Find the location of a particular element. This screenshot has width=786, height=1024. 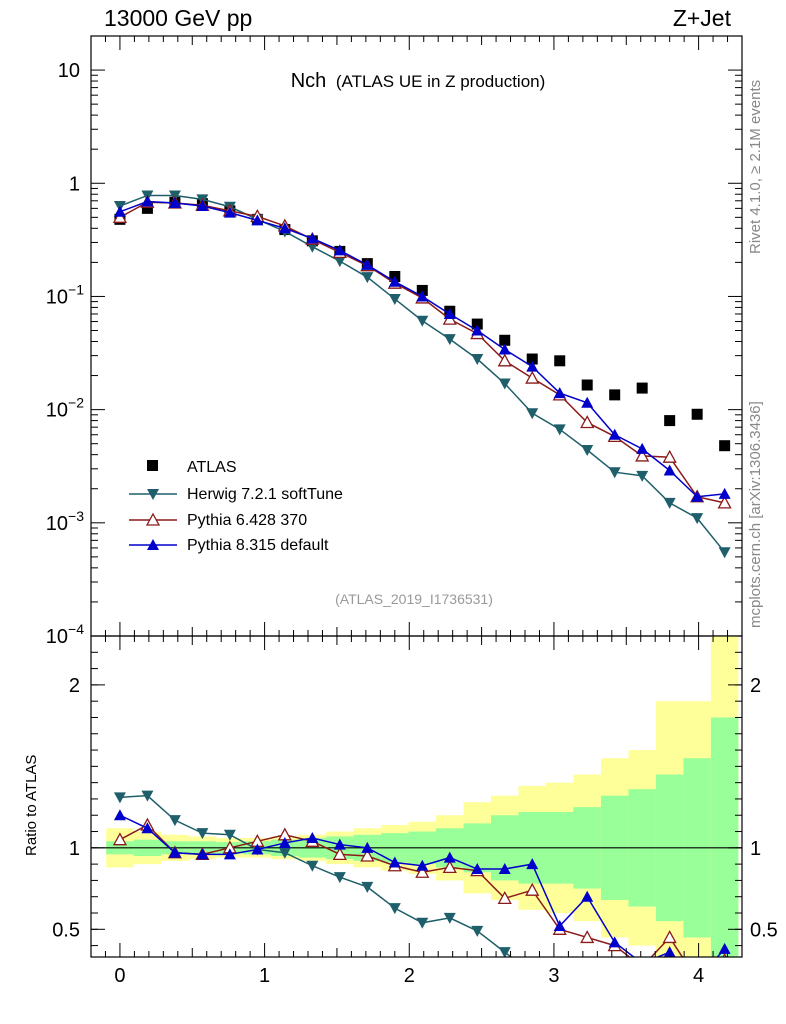

y-tick-mantissa: 1 is located at coordinates (74, 184).